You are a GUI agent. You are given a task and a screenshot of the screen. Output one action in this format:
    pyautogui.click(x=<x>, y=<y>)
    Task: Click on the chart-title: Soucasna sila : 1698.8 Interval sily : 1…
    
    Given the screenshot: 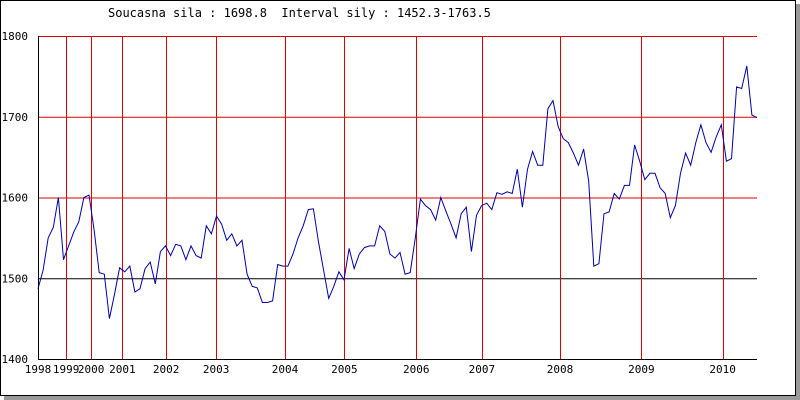 What is the action you would take?
    pyautogui.click(x=299, y=13)
    